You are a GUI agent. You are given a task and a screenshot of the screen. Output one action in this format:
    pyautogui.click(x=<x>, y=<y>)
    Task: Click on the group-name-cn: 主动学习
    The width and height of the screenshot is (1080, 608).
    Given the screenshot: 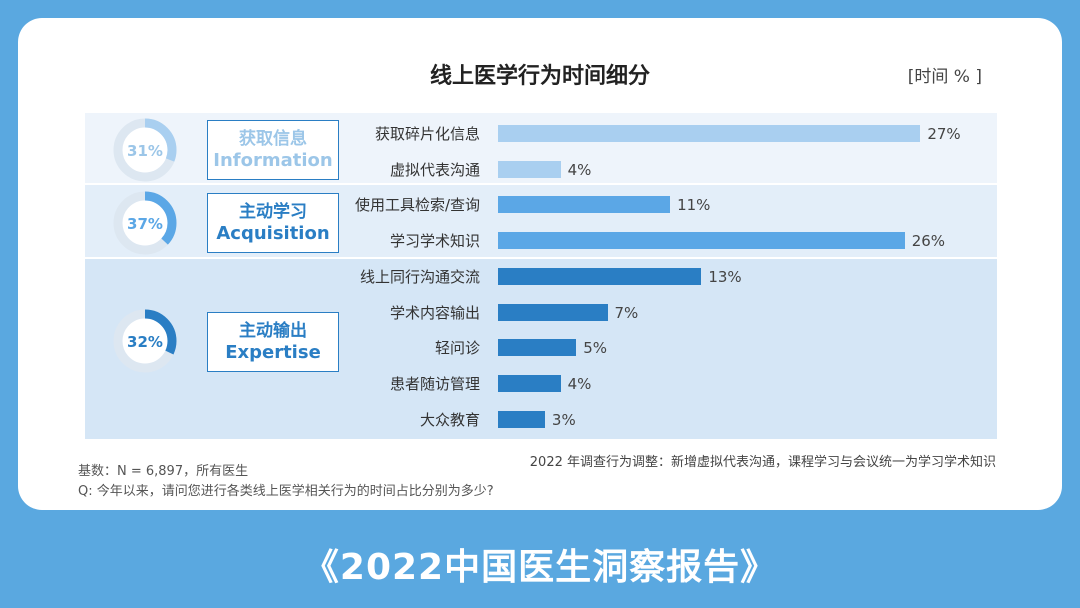 What is the action you would take?
    pyautogui.click(x=273, y=212)
    